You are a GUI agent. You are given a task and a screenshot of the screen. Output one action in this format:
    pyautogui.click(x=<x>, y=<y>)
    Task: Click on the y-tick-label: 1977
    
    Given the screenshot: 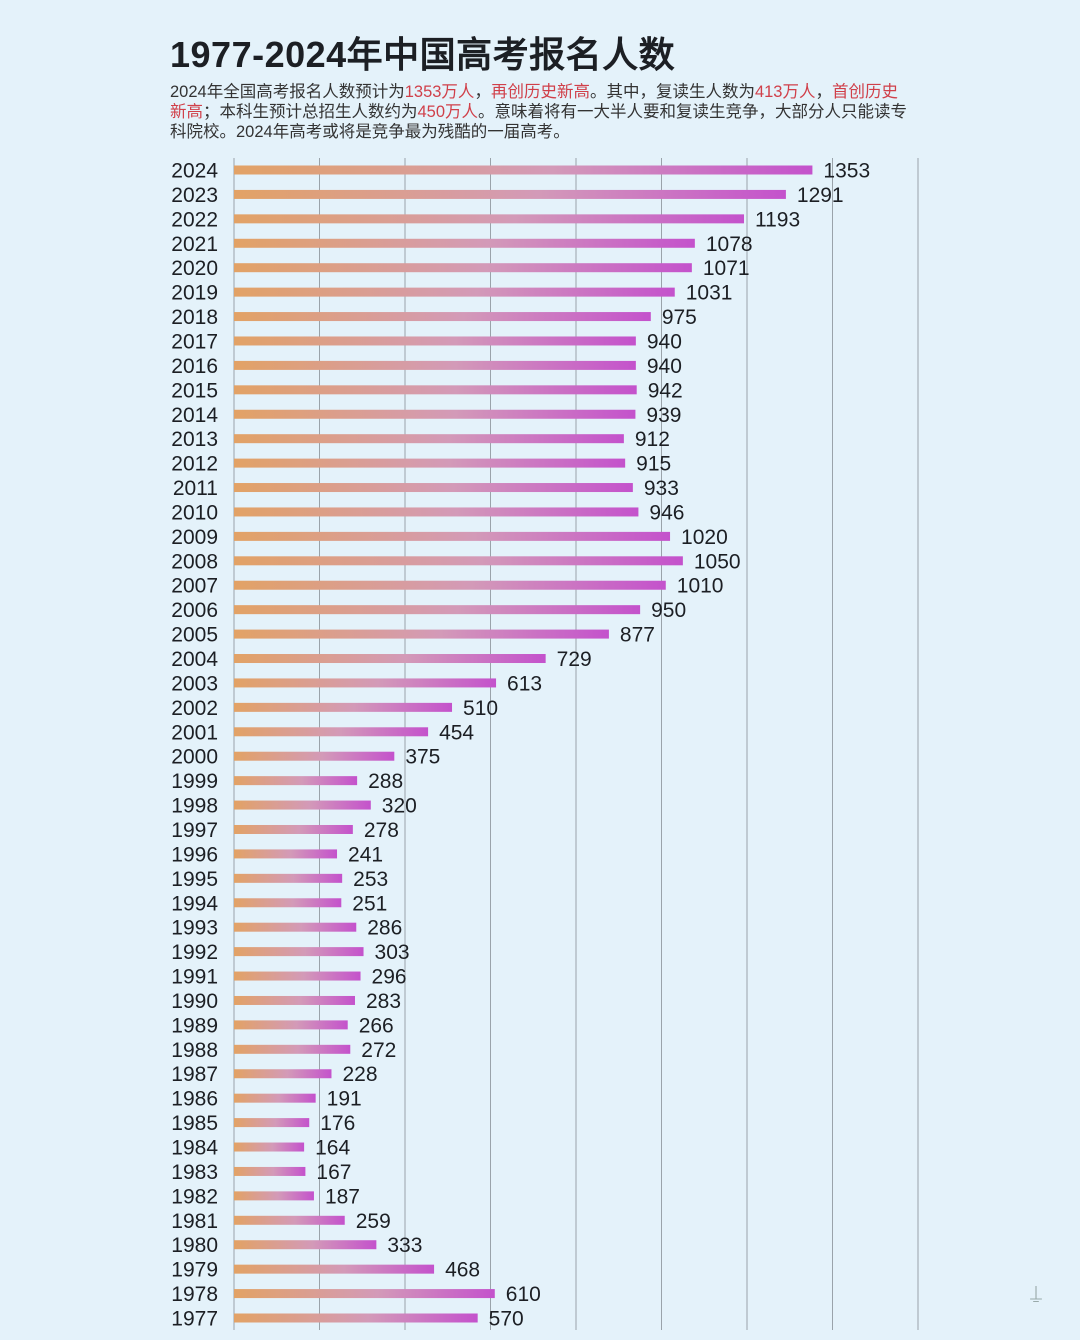 What is the action you would take?
    pyautogui.click(x=194, y=1319)
    